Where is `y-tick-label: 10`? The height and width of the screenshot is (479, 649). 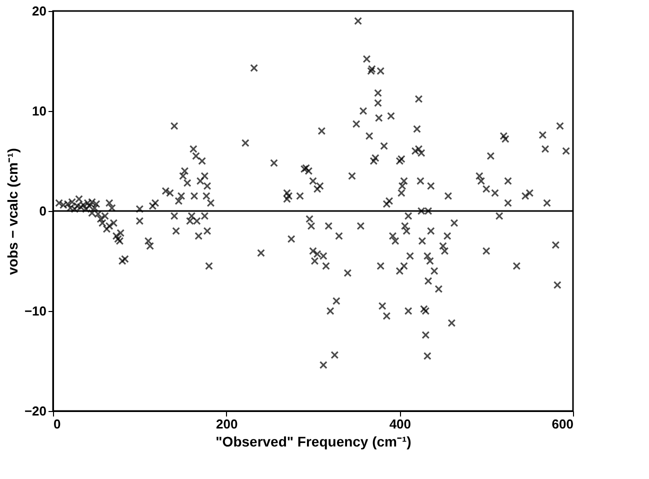 y-tick-label: 10 is located at coordinates (39, 111).